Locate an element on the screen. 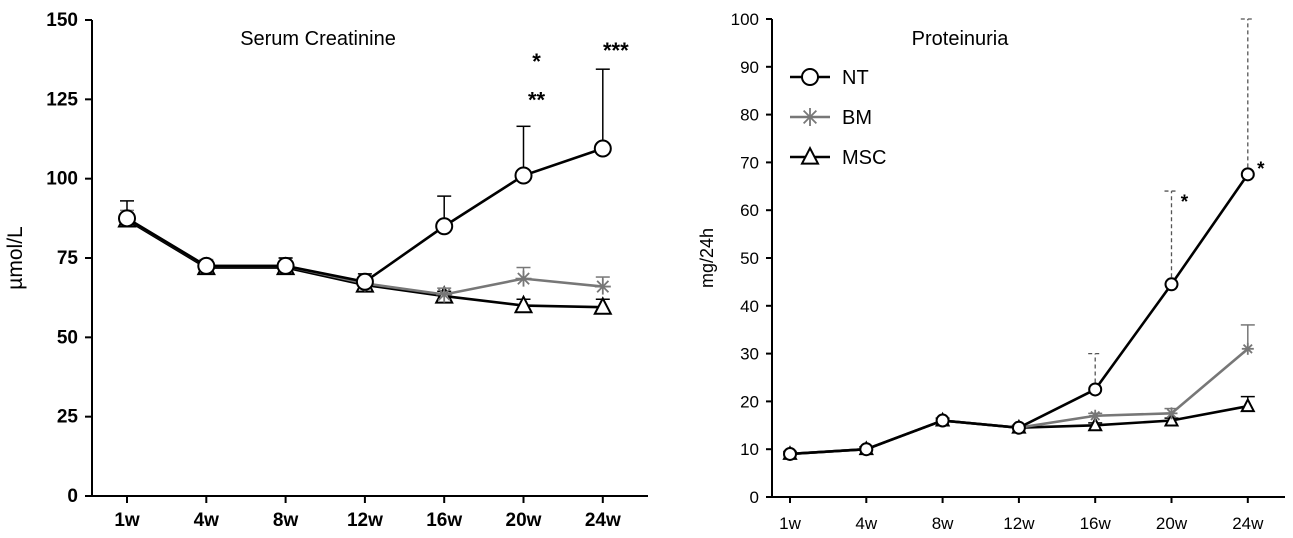 The height and width of the screenshot is (538, 1293). y-tick-label: 150 is located at coordinates (62, 20).